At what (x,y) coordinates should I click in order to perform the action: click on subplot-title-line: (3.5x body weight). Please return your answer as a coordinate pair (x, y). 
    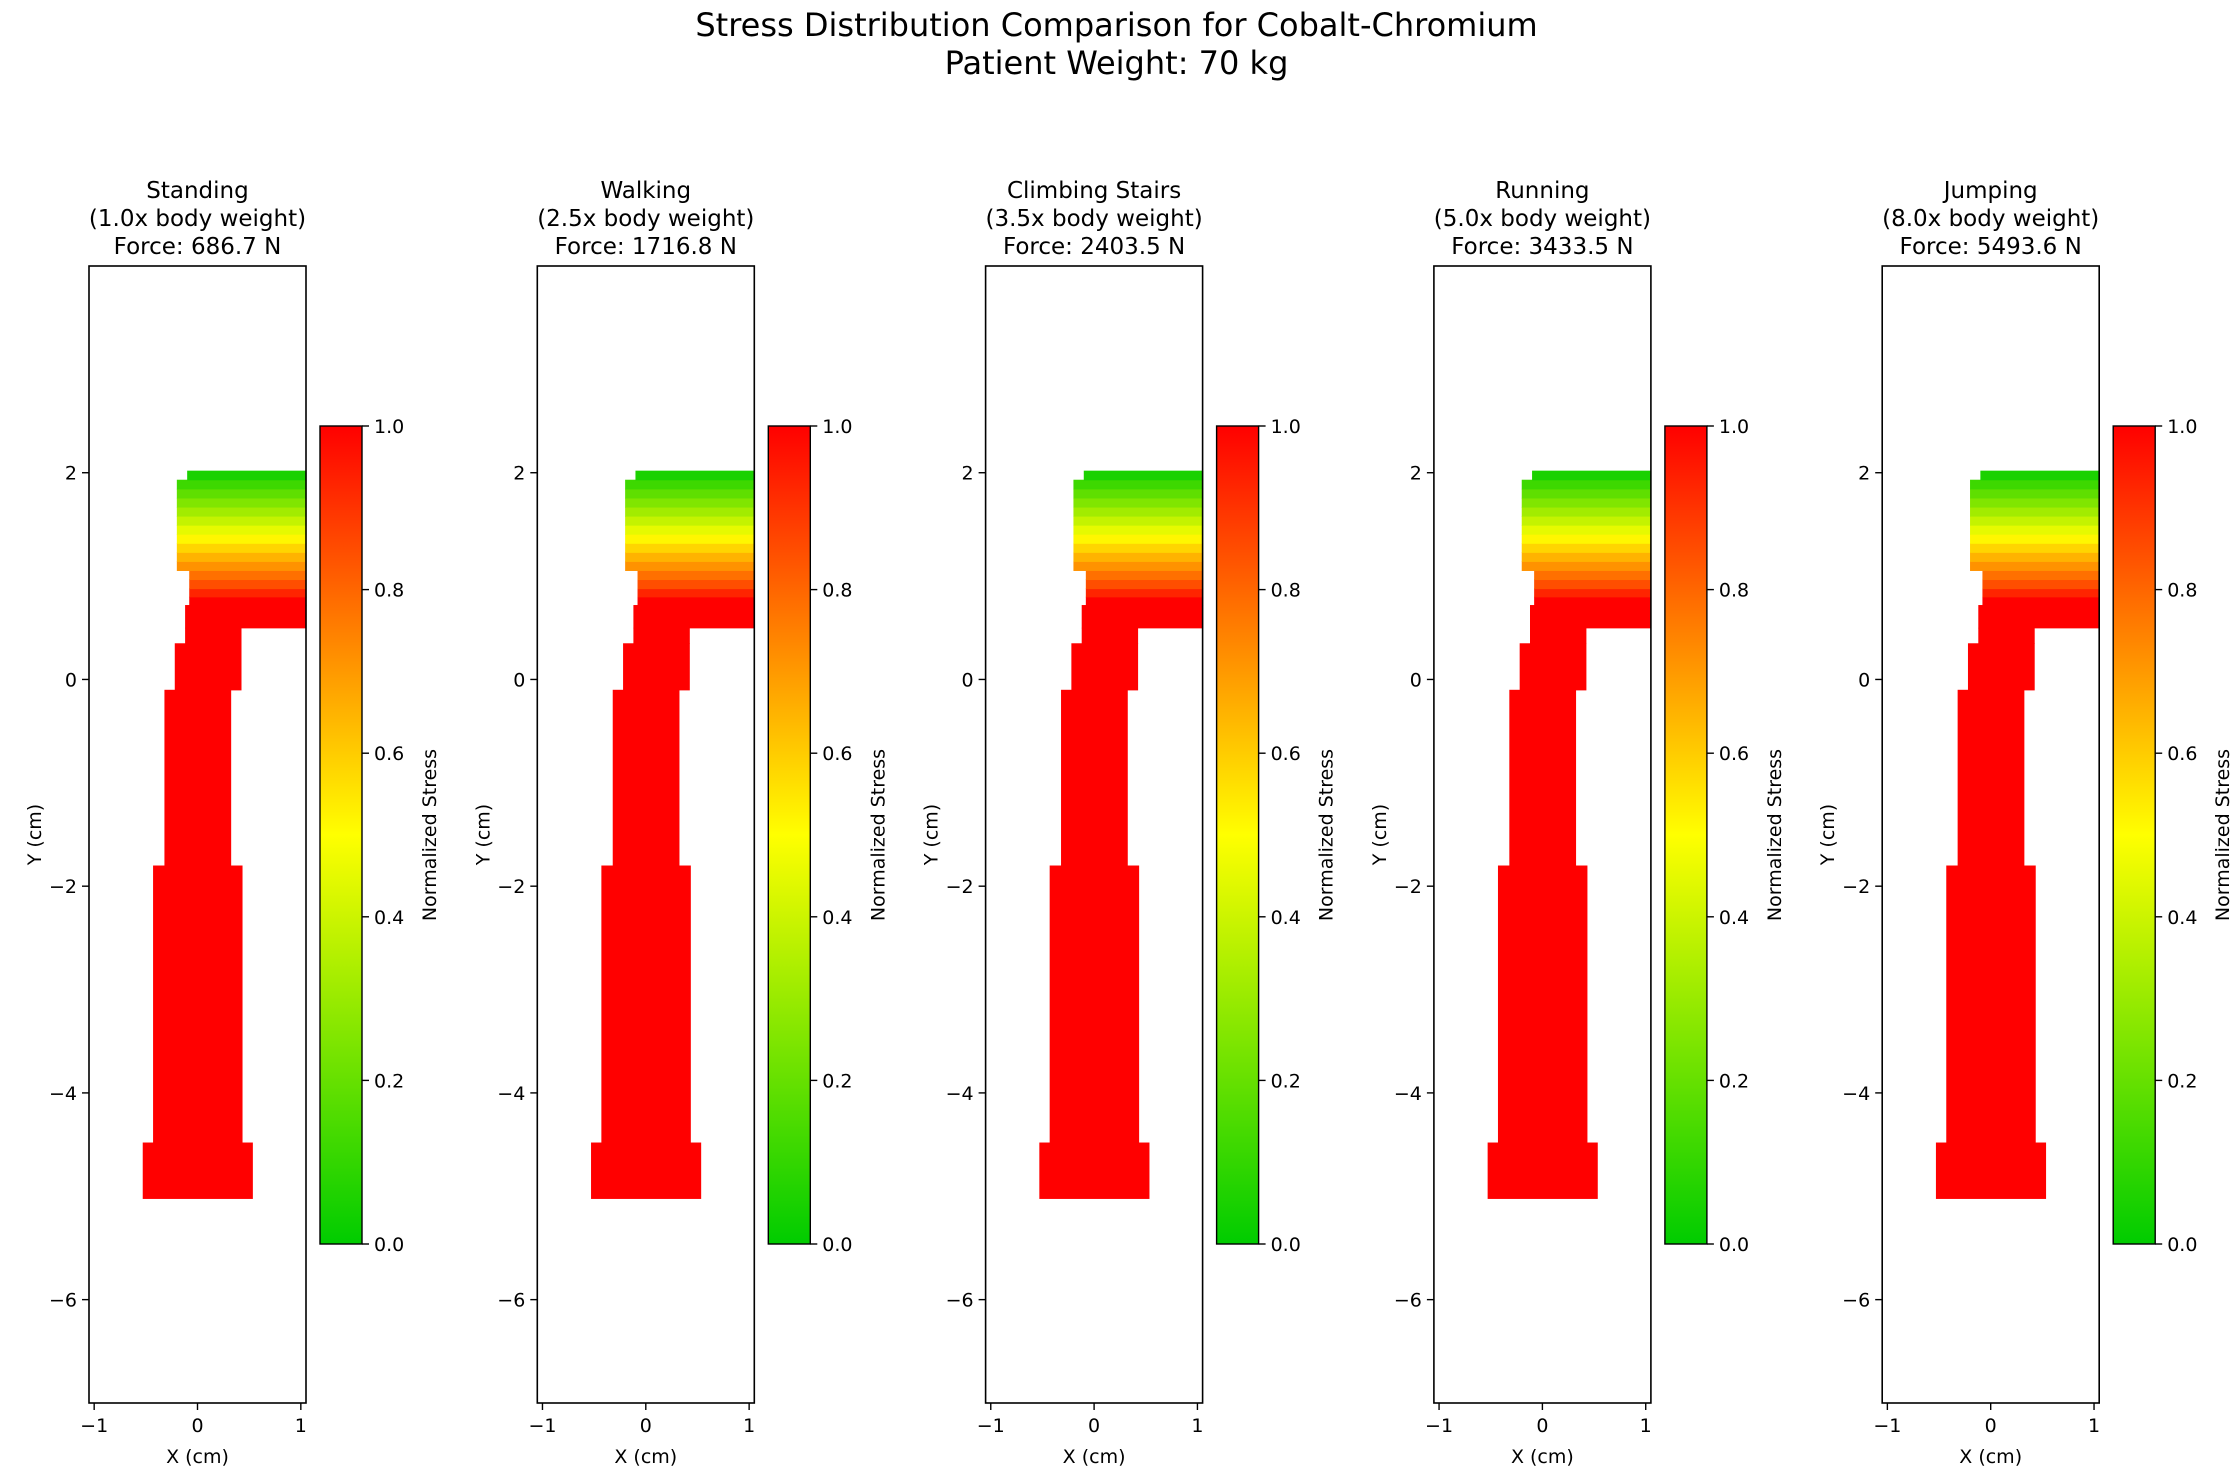
    Looking at the image, I should click on (1094, 219).